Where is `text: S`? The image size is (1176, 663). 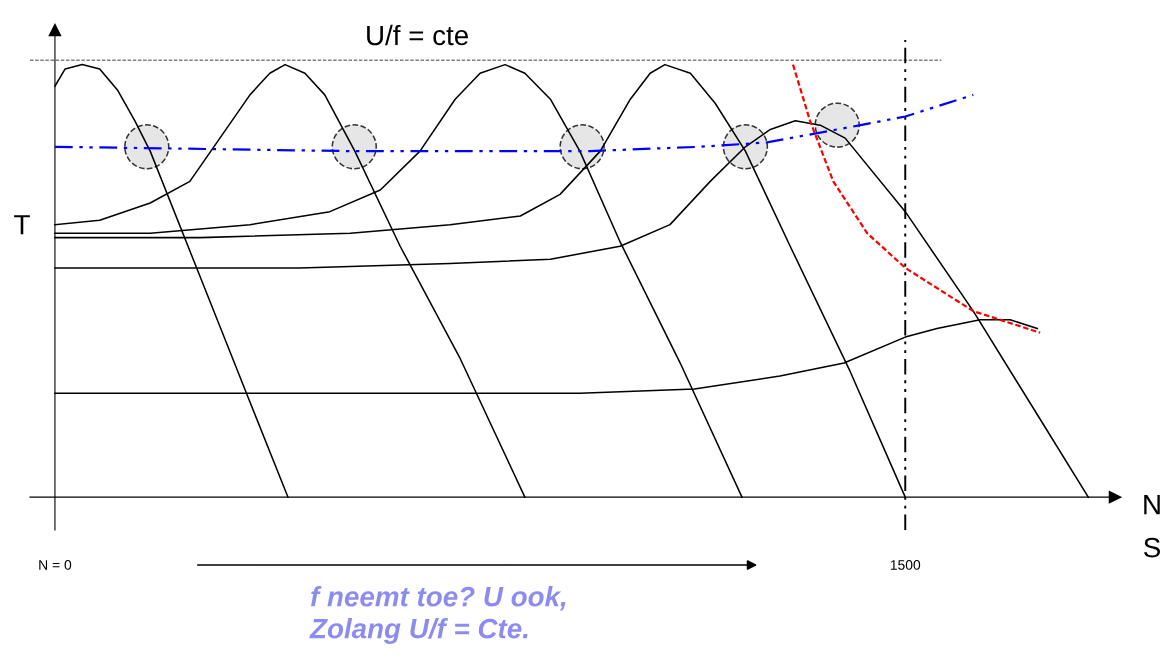
text: S is located at coordinates (1152, 547).